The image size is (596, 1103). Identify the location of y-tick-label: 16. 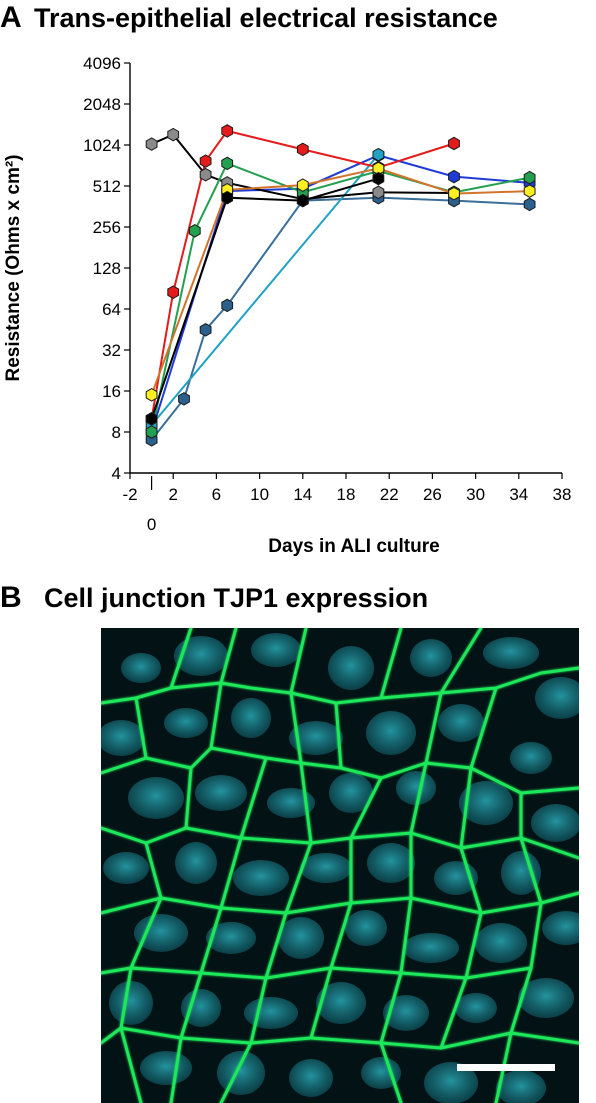
(111, 391).